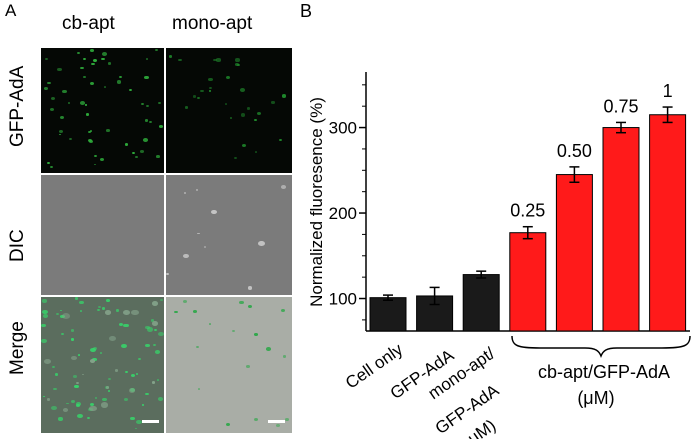 The width and height of the screenshot is (696, 439). Describe the element at coordinates (595, 398) in the screenshot. I see `group-label-unit: (μM)` at that location.